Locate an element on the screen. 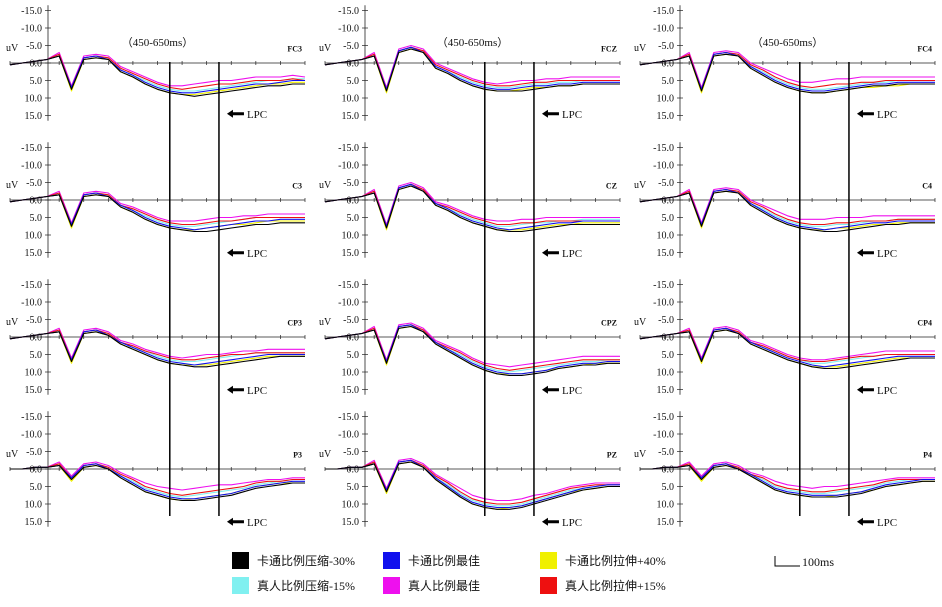 Image resolution: width=942 pixels, height=607 pixels. channel-label: CP4 is located at coordinates (924, 322).